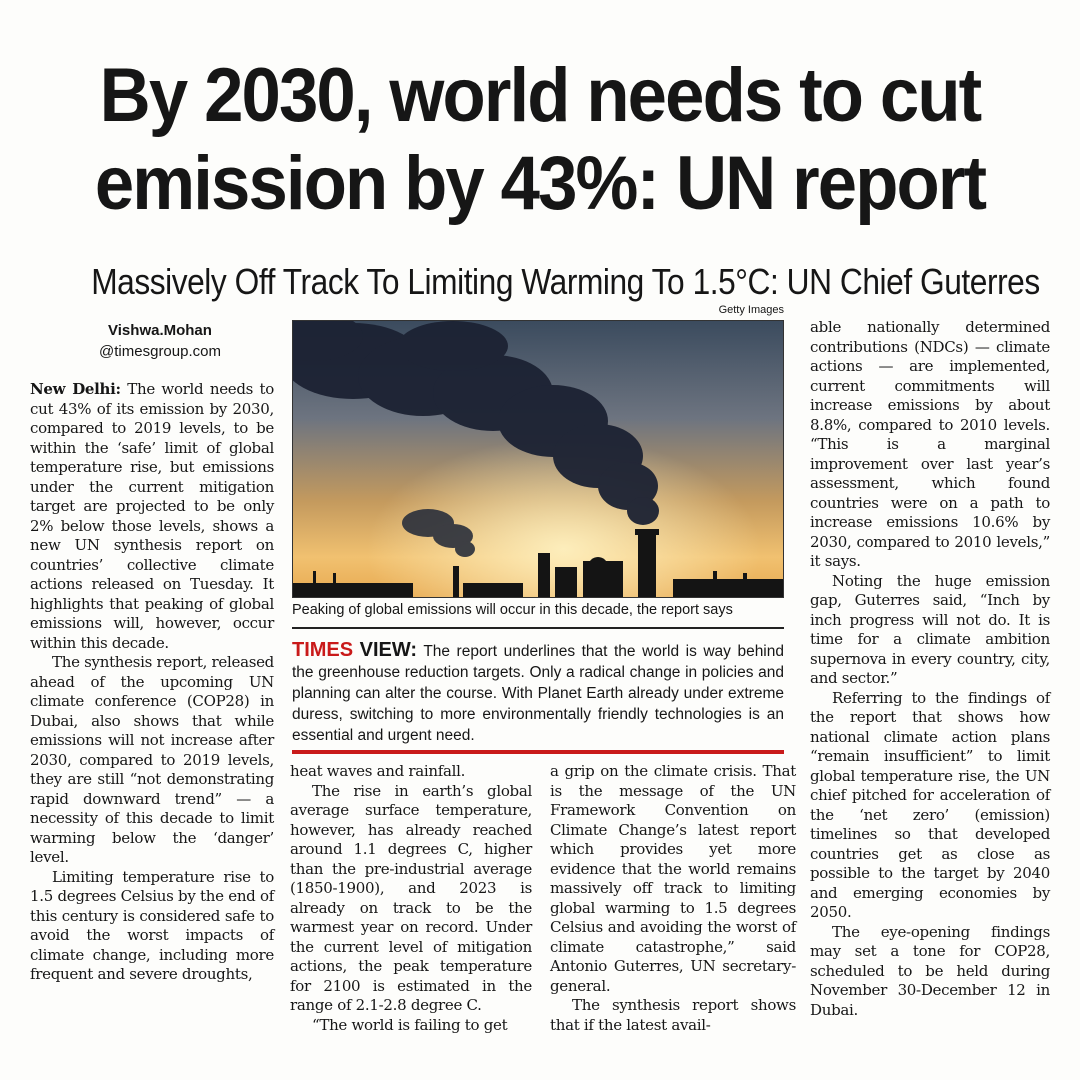  What do you see at coordinates (540, 183) in the screenshot?
I see `headline-line-2: emission by 43%: UN report` at bounding box center [540, 183].